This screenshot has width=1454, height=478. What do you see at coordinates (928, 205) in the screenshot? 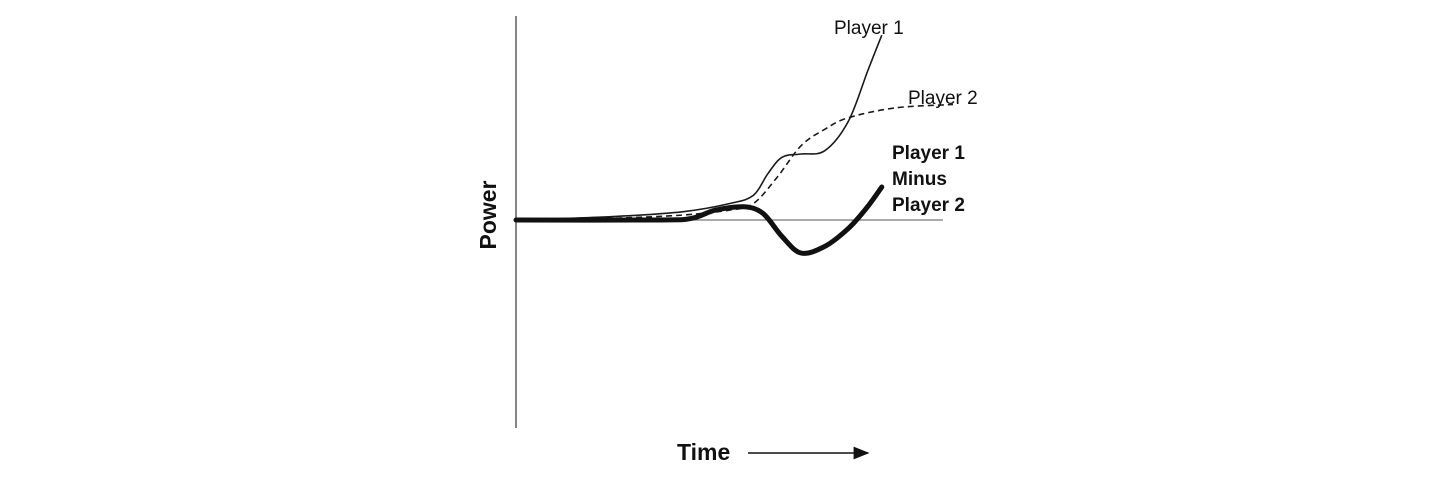
I see `series-label-diff-line-3: Player 2` at bounding box center [928, 205].